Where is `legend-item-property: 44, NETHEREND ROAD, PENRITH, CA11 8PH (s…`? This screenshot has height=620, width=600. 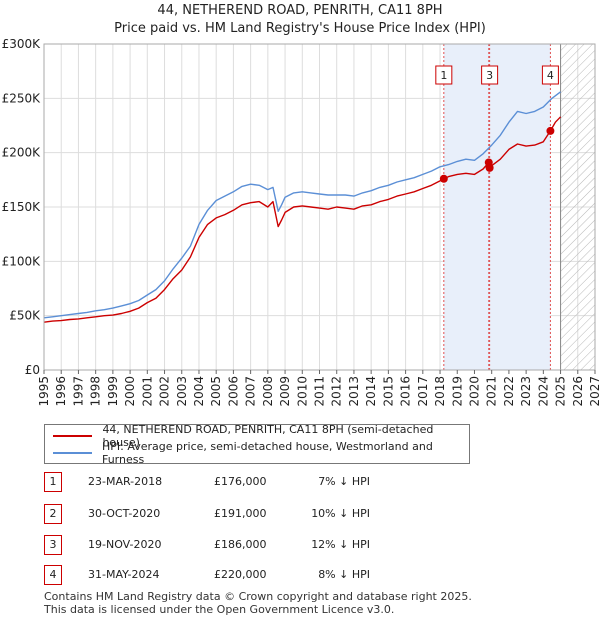
legend-item-property: 44, NETHEREND ROAD, PENRITH, CA11 8PH (s… is located at coordinates (261, 436).